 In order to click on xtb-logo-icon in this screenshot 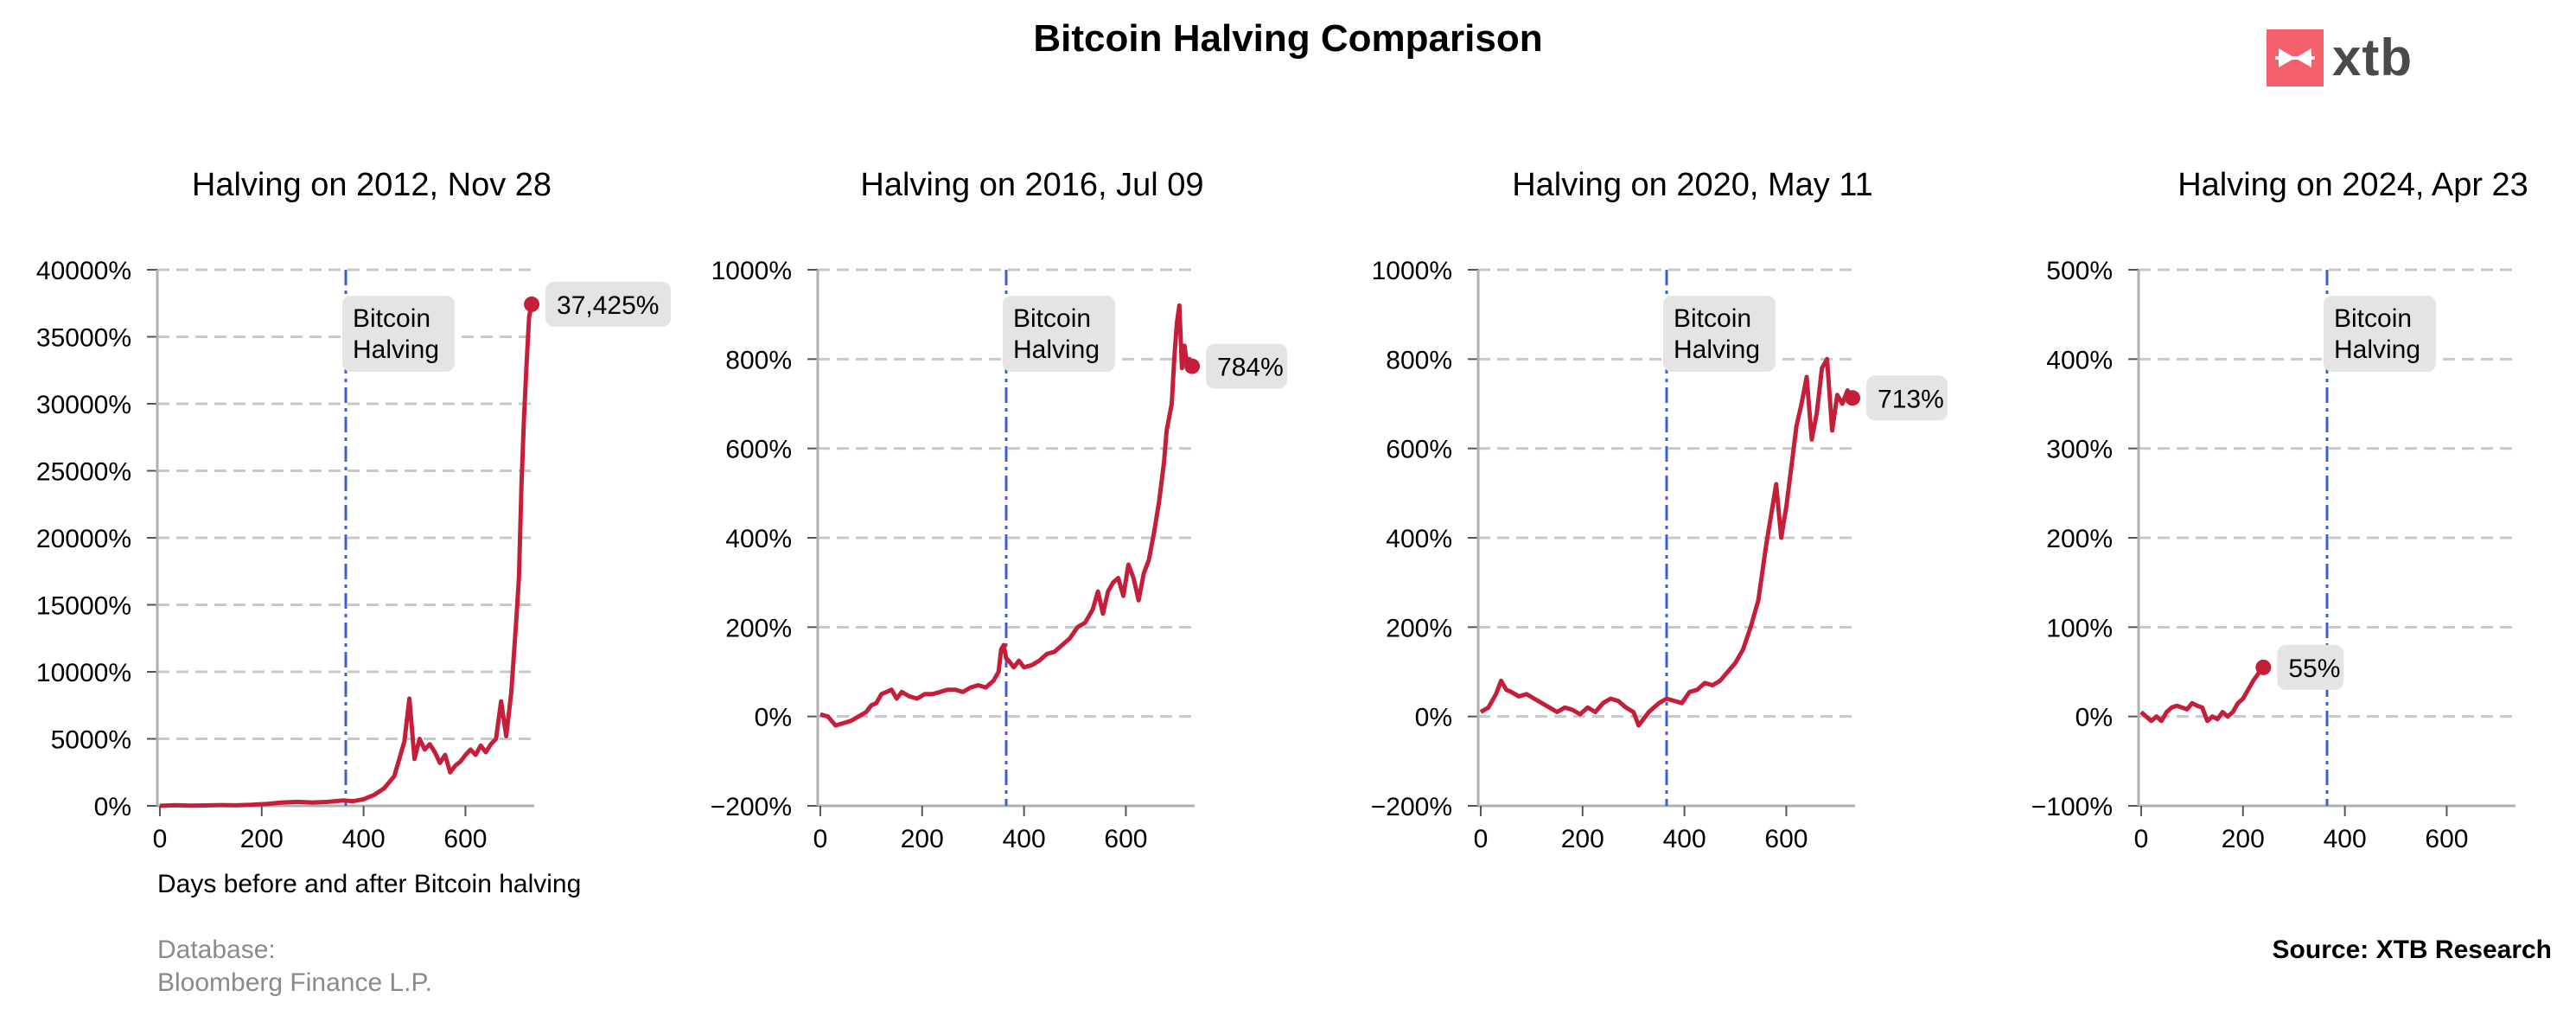, I will do `click(2295, 57)`.